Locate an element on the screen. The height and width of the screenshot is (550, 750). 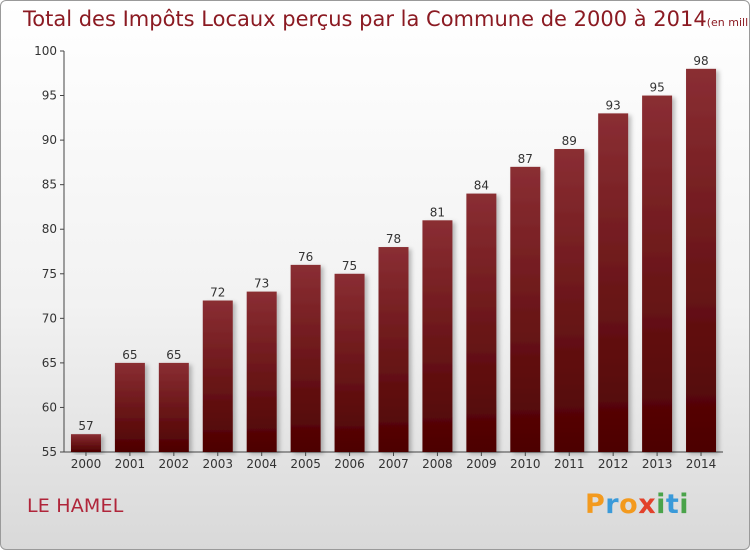
x-tick-label: 2014 is located at coordinates (701, 464).